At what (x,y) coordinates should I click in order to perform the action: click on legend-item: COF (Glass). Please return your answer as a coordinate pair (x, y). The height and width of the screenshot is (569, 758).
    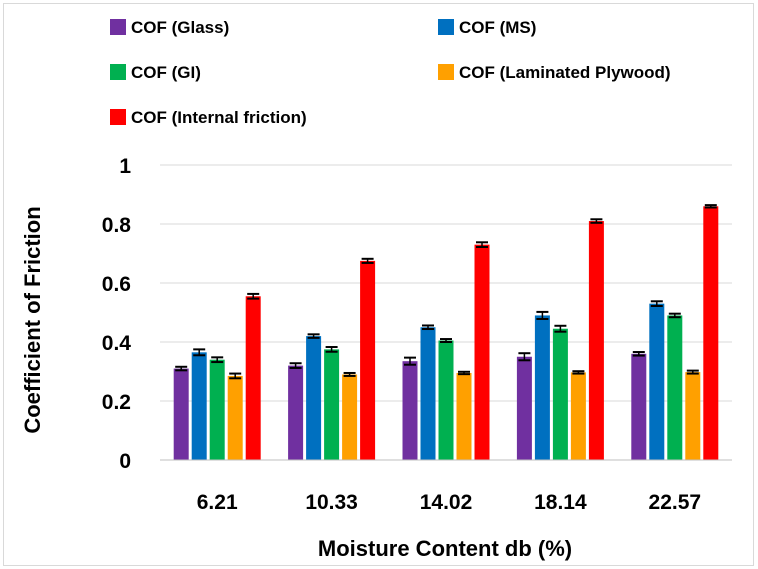
    Looking at the image, I should click on (169, 27).